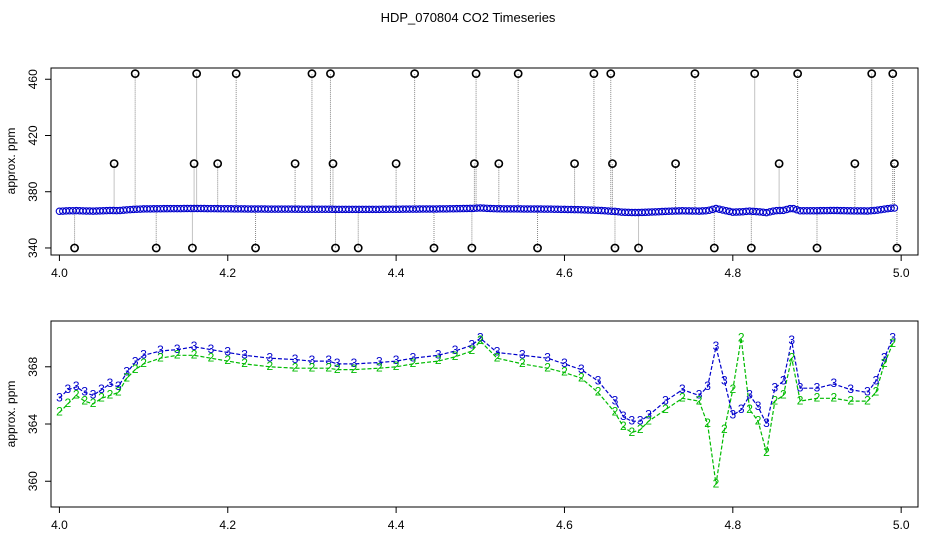 The width and height of the screenshot is (936, 540). What do you see at coordinates (11, 414) in the screenshot?
I see `lower-y-axis-label: approx. ppm` at bounding box center [11, 414].